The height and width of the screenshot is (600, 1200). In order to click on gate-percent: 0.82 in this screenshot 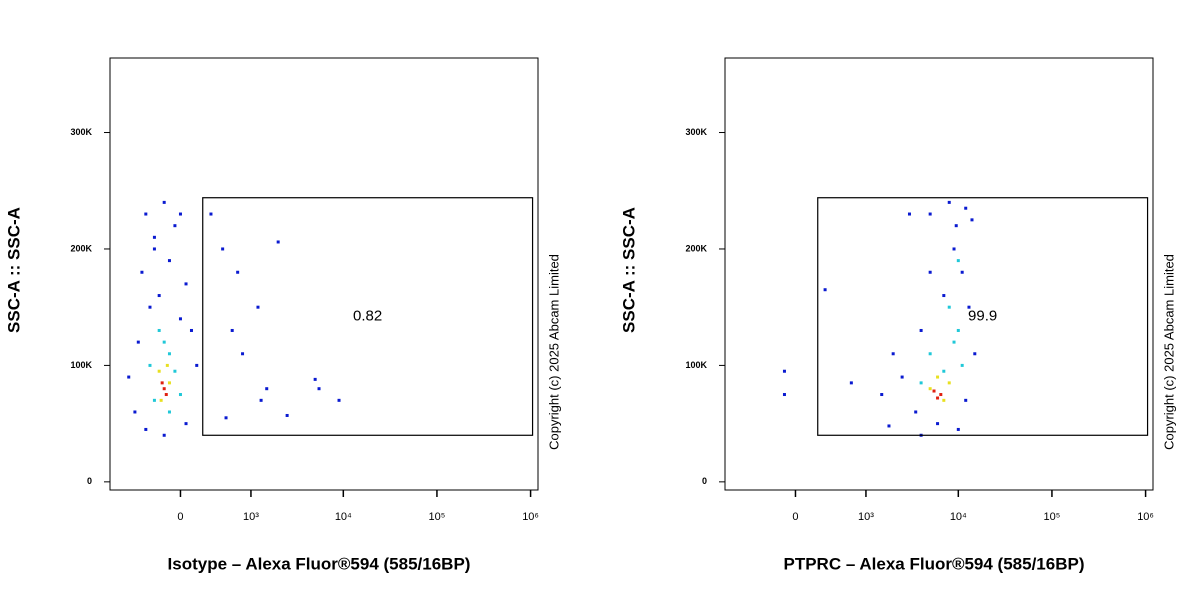, I will do `click(367, 315)`.